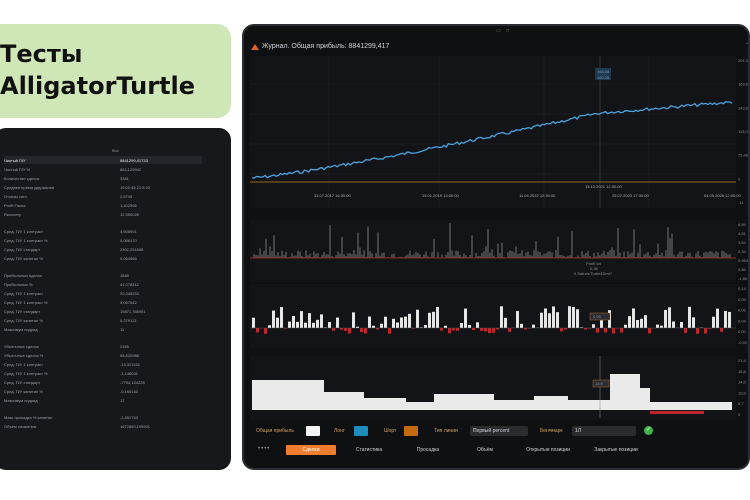  What do you see at coordinates (16, 196) in the screenshot?
I see `stat-label: Отказы сигн.` at bounding box center [16, 196].